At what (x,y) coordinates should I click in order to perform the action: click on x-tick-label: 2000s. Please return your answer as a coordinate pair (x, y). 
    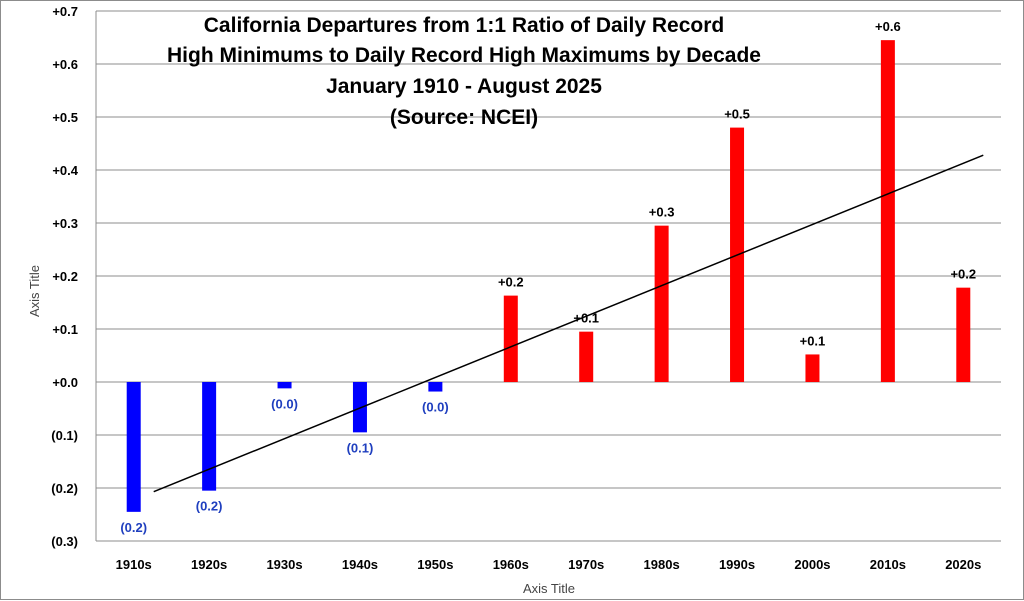
    Looking at the image, I should click on (812, 564).